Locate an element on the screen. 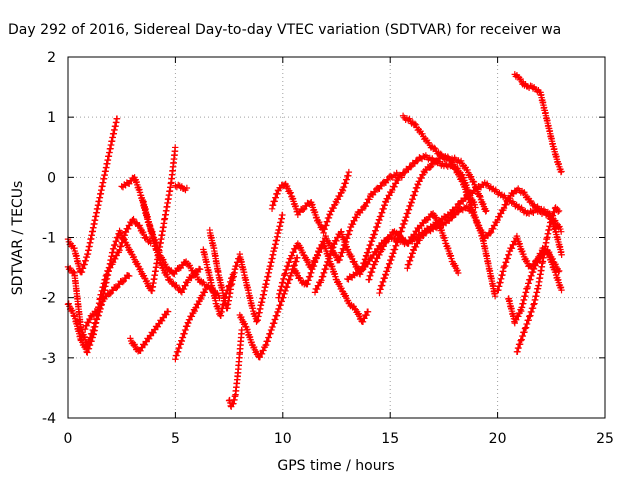 The image size is (640, 480). y-tick-labels: -4 -3 -2 -1 0 1 2 is located at coordinates (49, 238).